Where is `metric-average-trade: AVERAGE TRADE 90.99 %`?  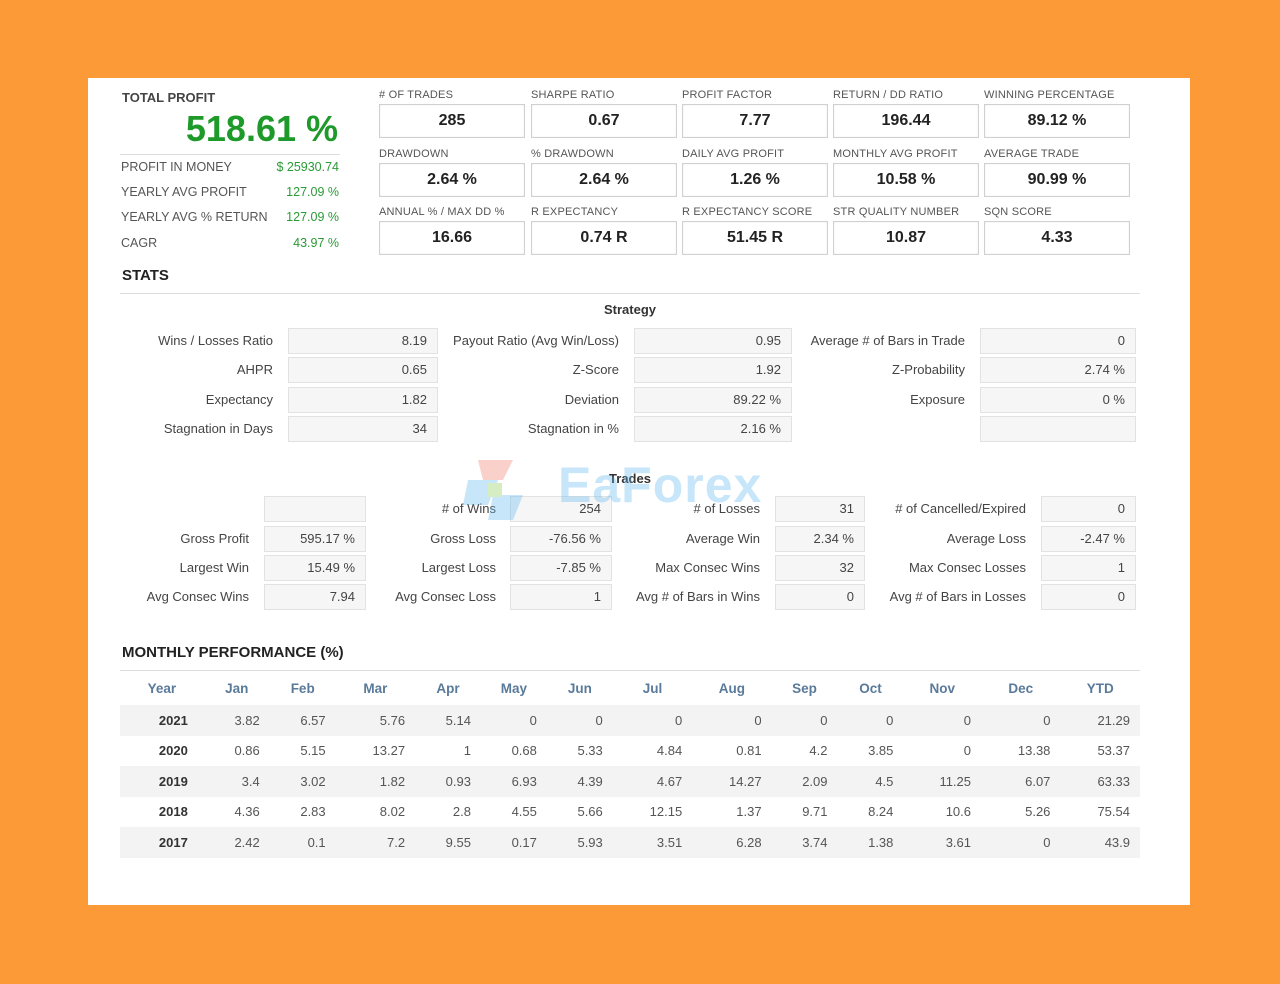
metric-average-trade: AVERAGE TRADE 90.99 % is located at coordinates (1057, 172).